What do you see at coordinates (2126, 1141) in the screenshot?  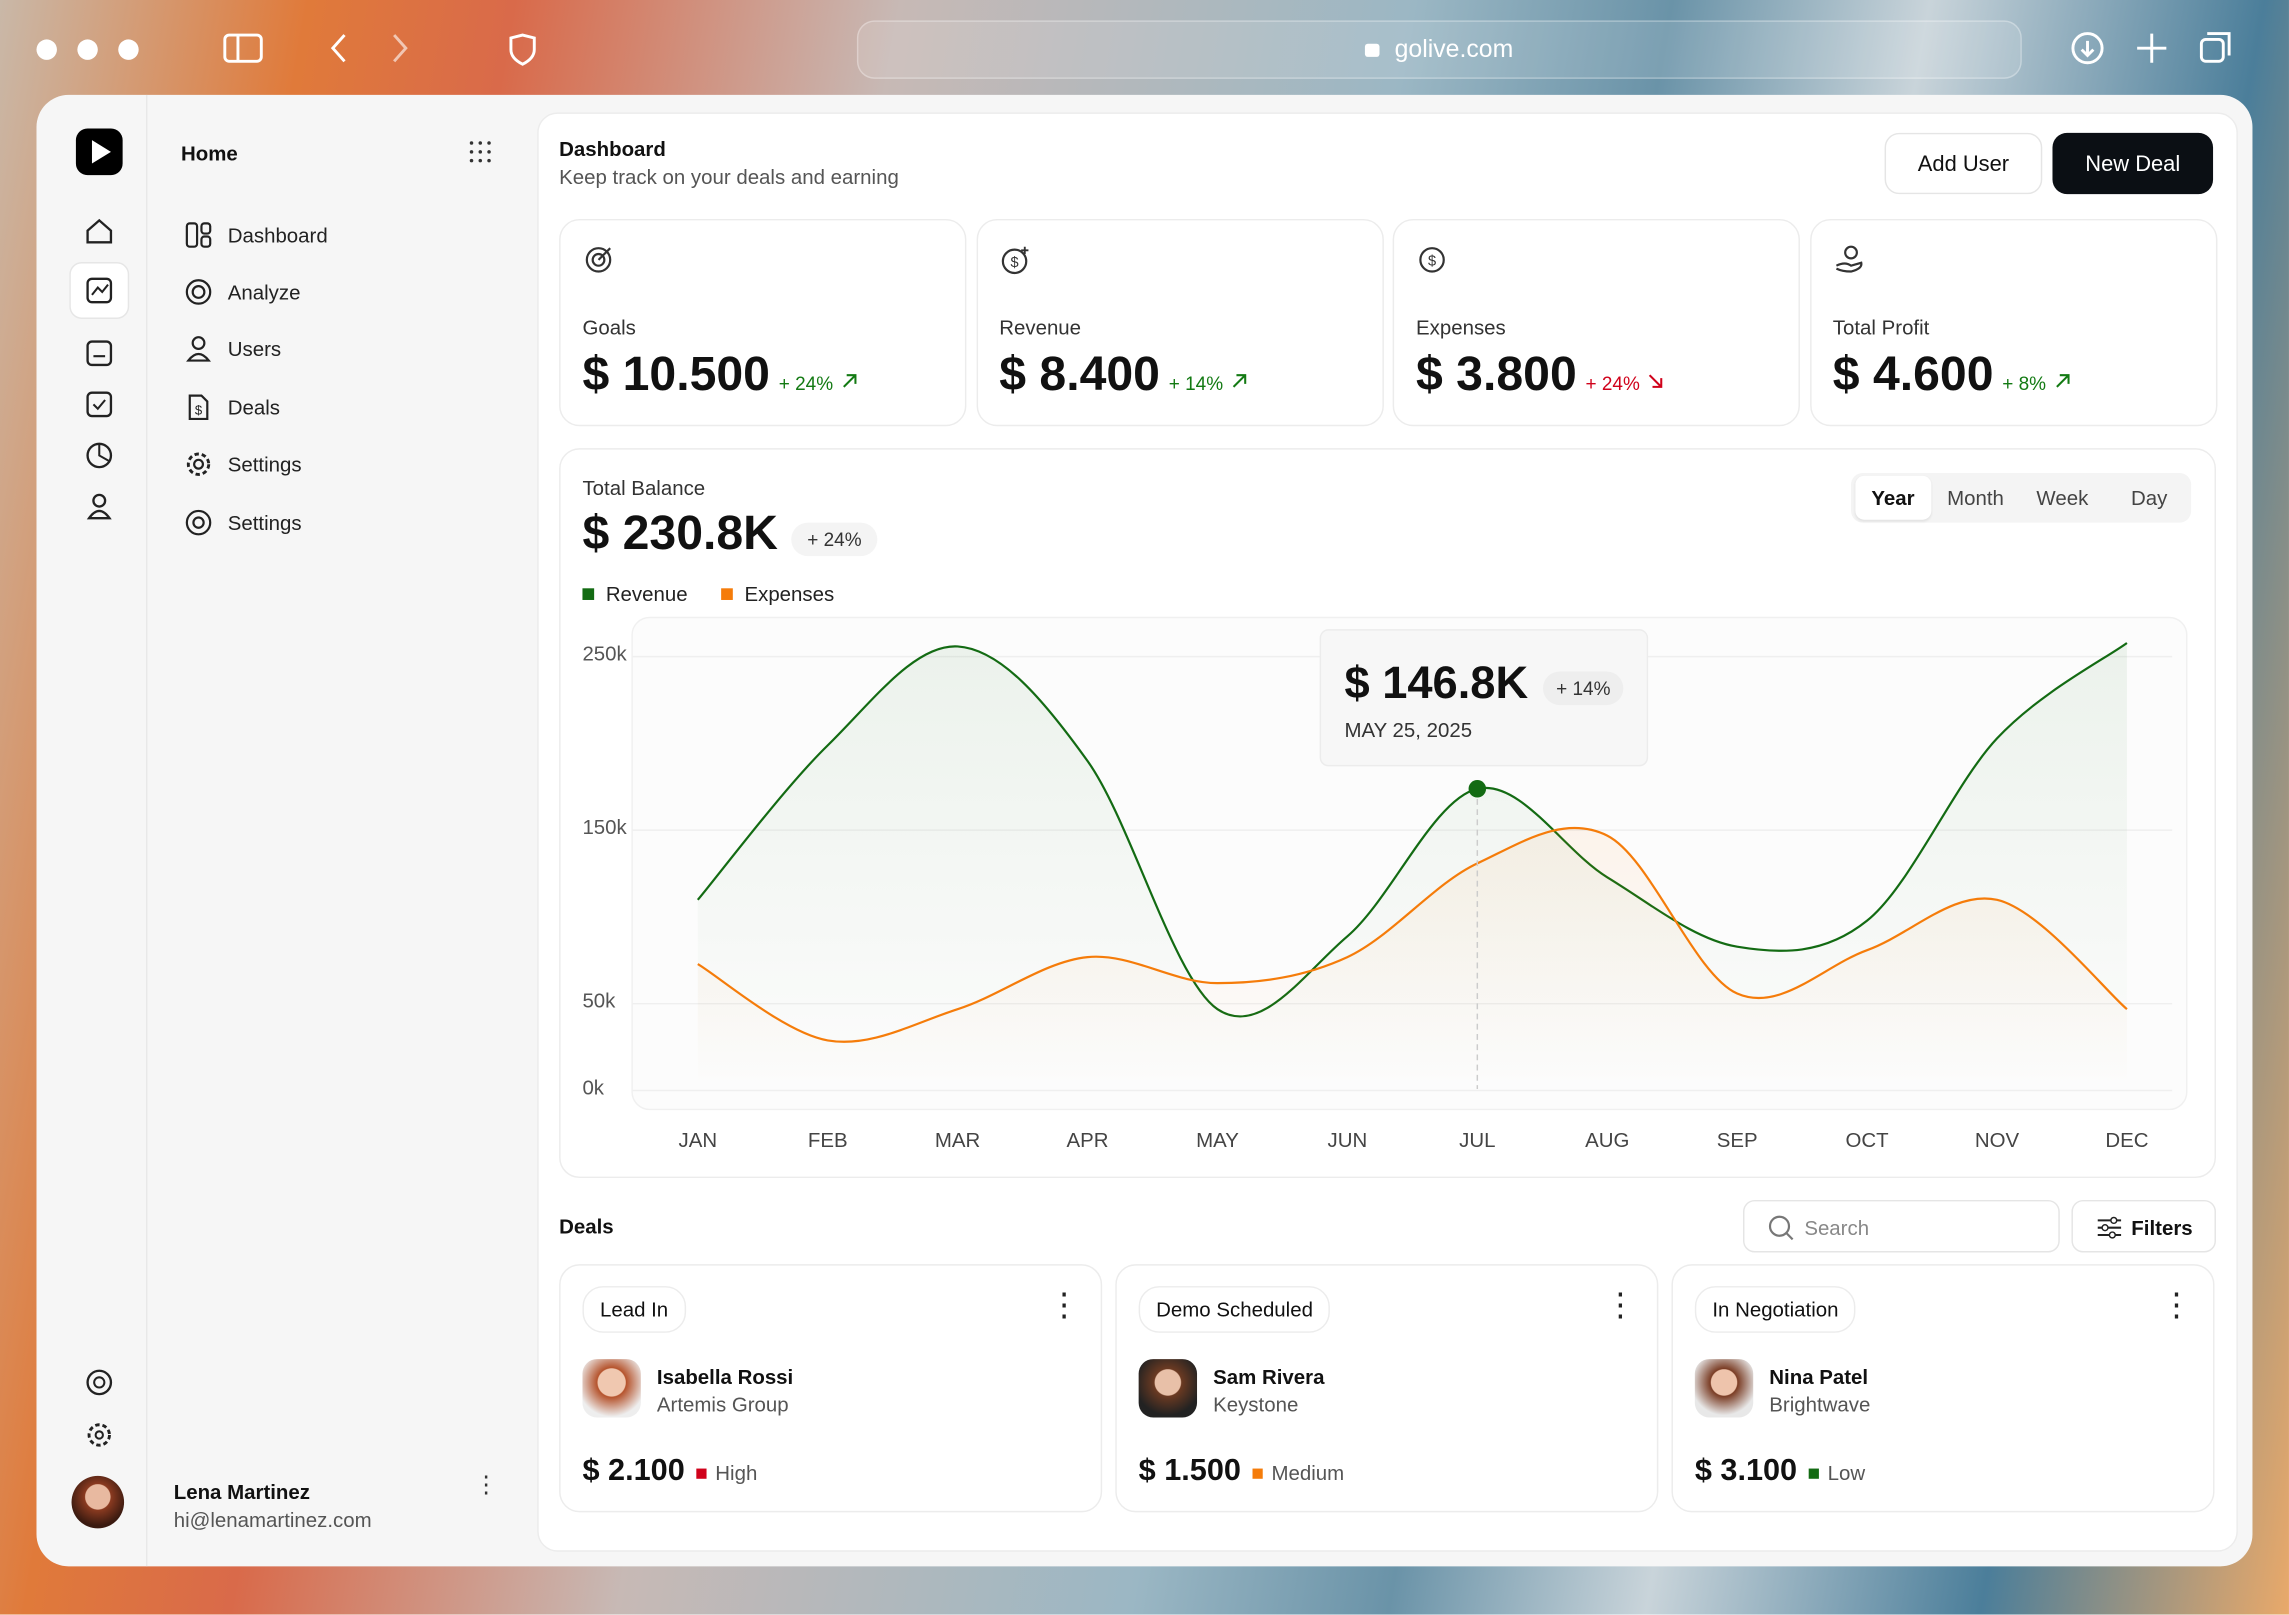 I see `x-tick-label: DEC` at bounding box center [2126, 1141].